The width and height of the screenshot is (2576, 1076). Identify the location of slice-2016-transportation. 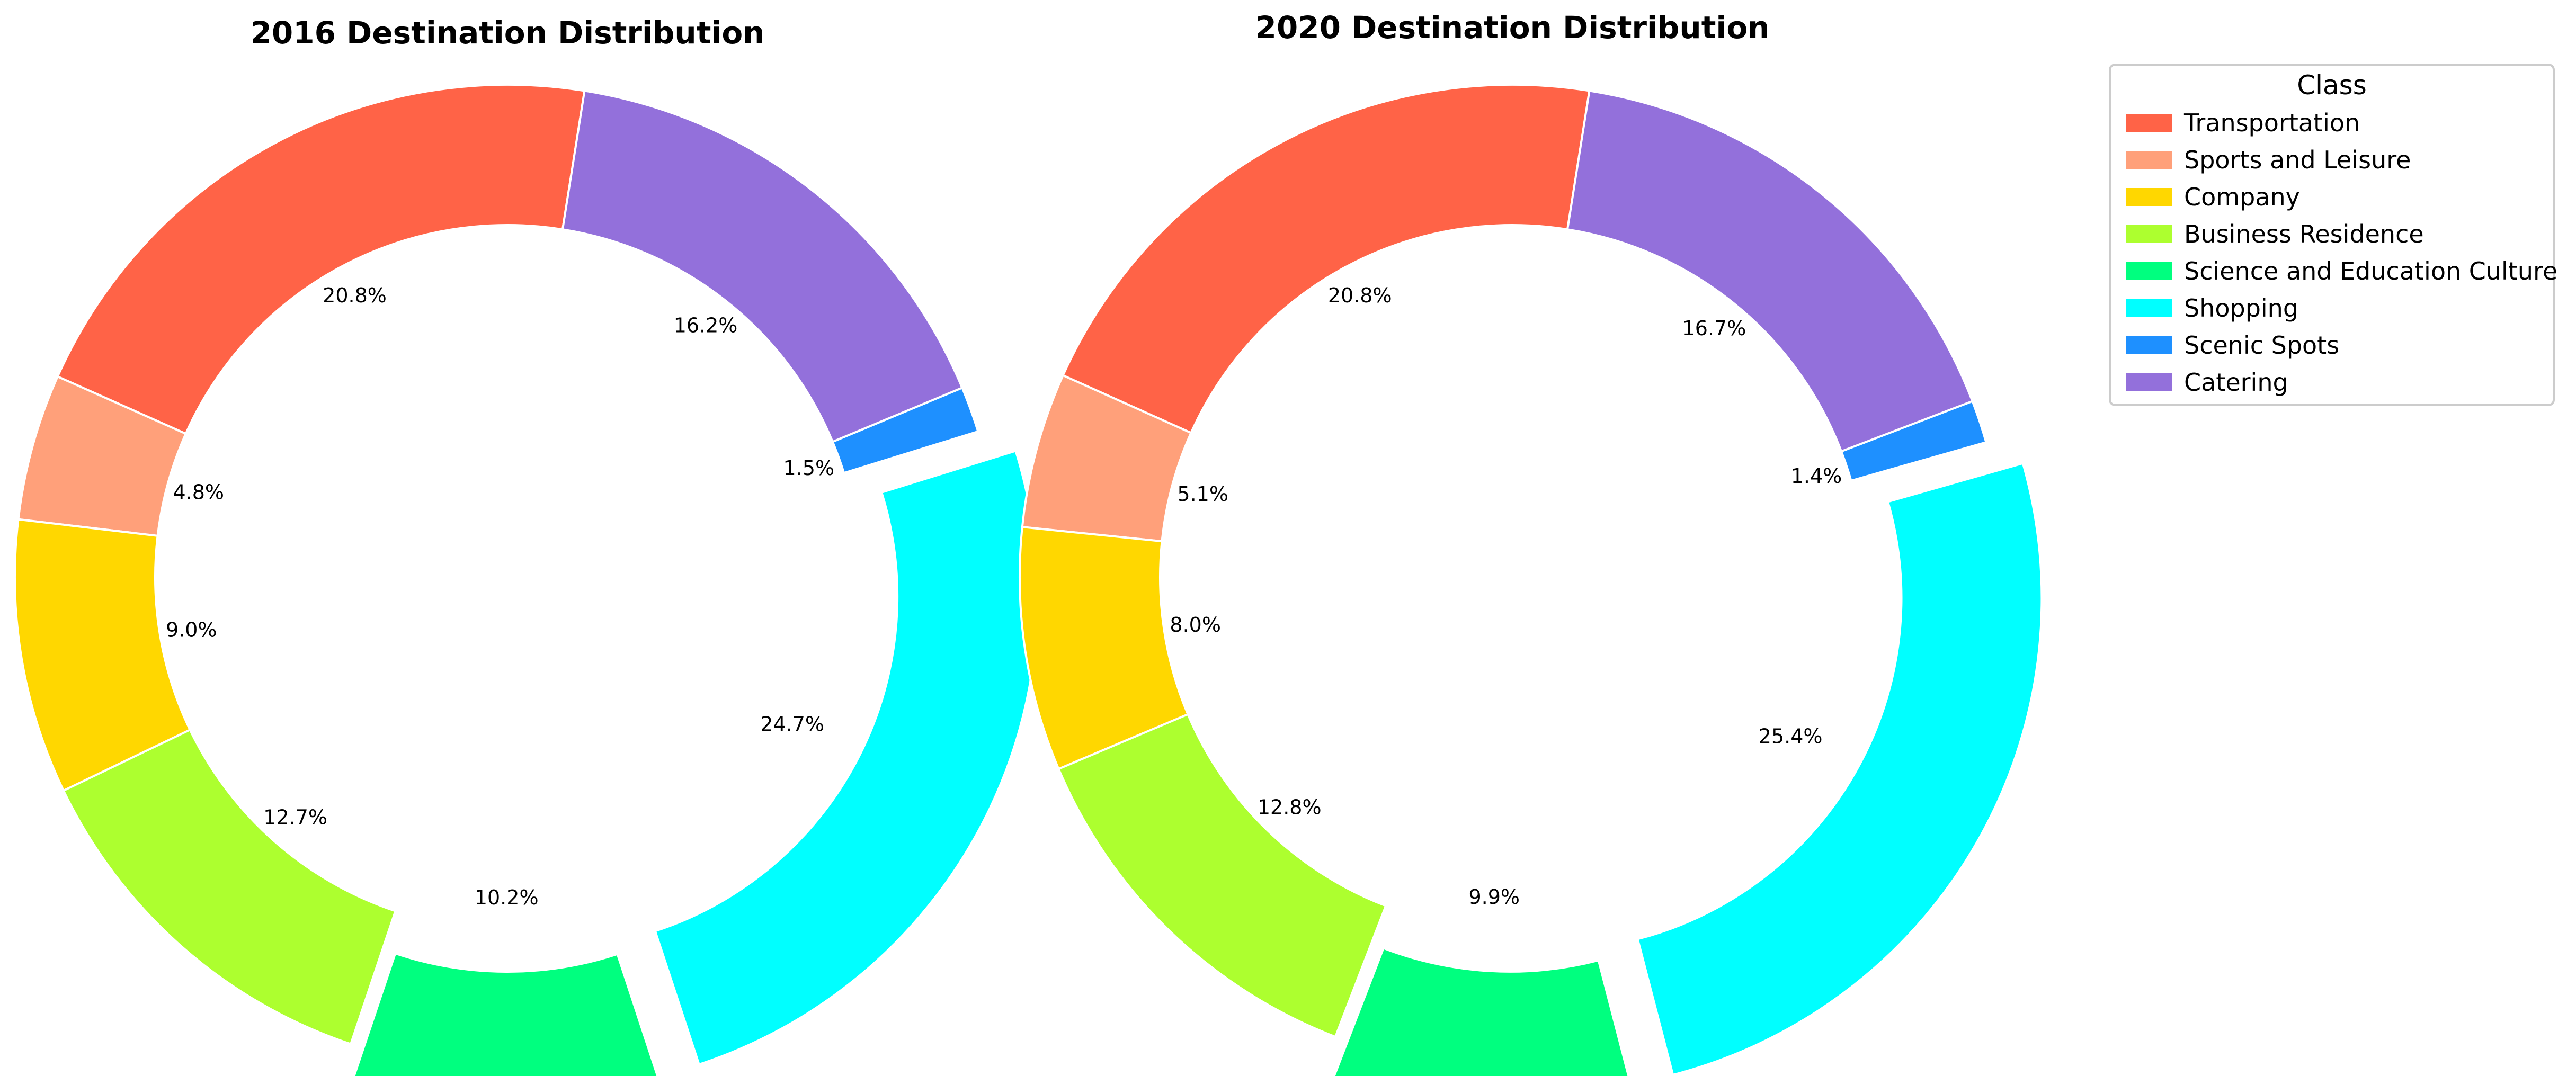
(321, 259).